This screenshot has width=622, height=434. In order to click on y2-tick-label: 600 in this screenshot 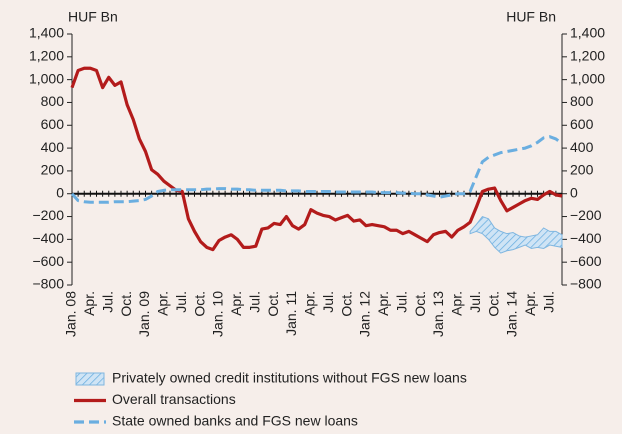, I will do `click(582, 124)`.